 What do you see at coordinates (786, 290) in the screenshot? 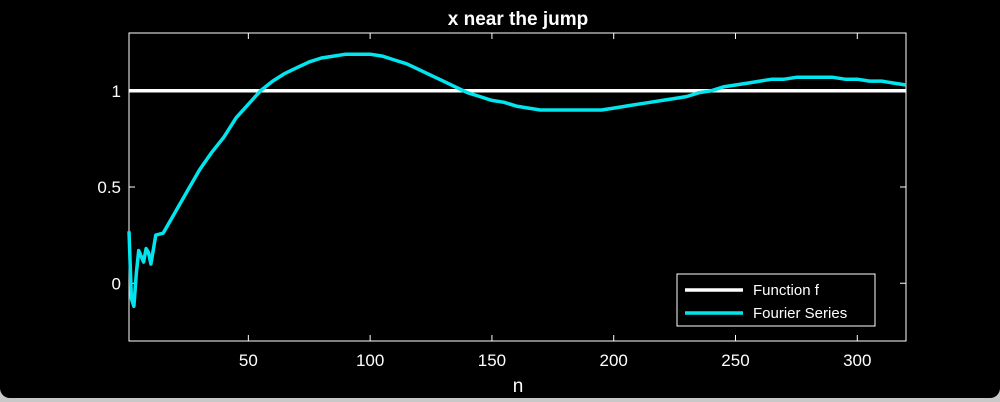
I see `legend-label-function-f: Function f` at bounding box center [786, 290].